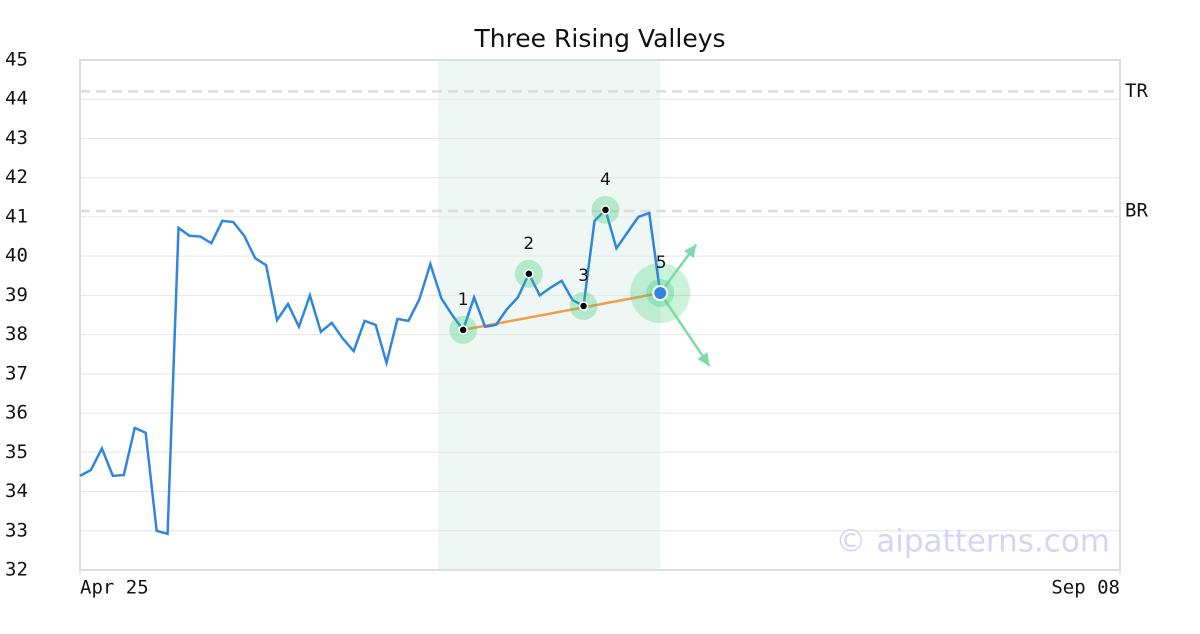 This screenshot has height=634, width=1200. What do you see at coordinates (1136, 211) in the screenshot?
I see `reference-label: BR` at bounding box center [1136, 211].